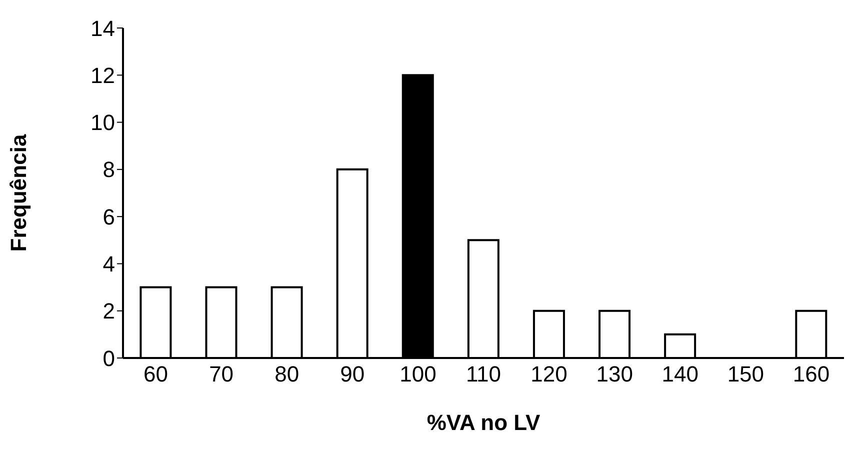 This screenshot has width=857, height=455. I want to click on x-tick-label: 150, so click(745, 374).